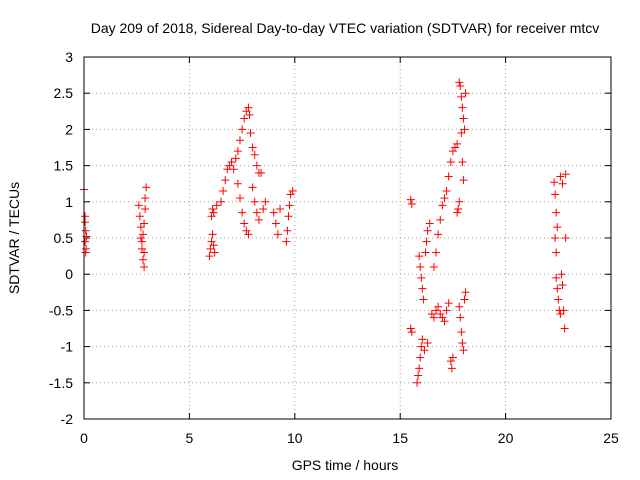  I want to click on x-tick-label: 10, so click(295, 438).